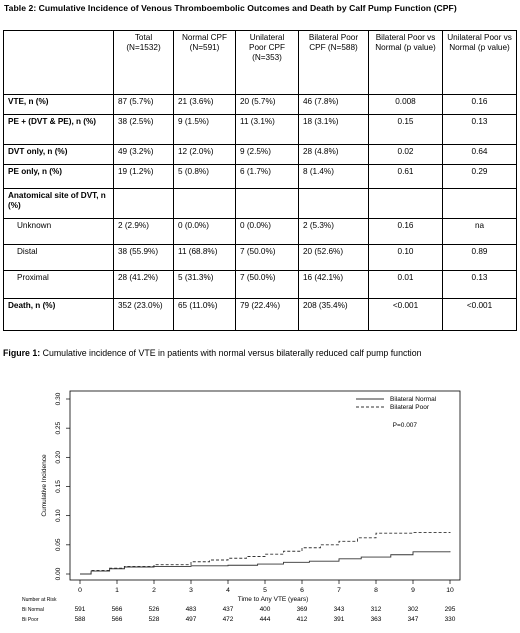 The image size is (520, 633). I want to click on table-cell: 11 (3.1%), so click(267, 129).